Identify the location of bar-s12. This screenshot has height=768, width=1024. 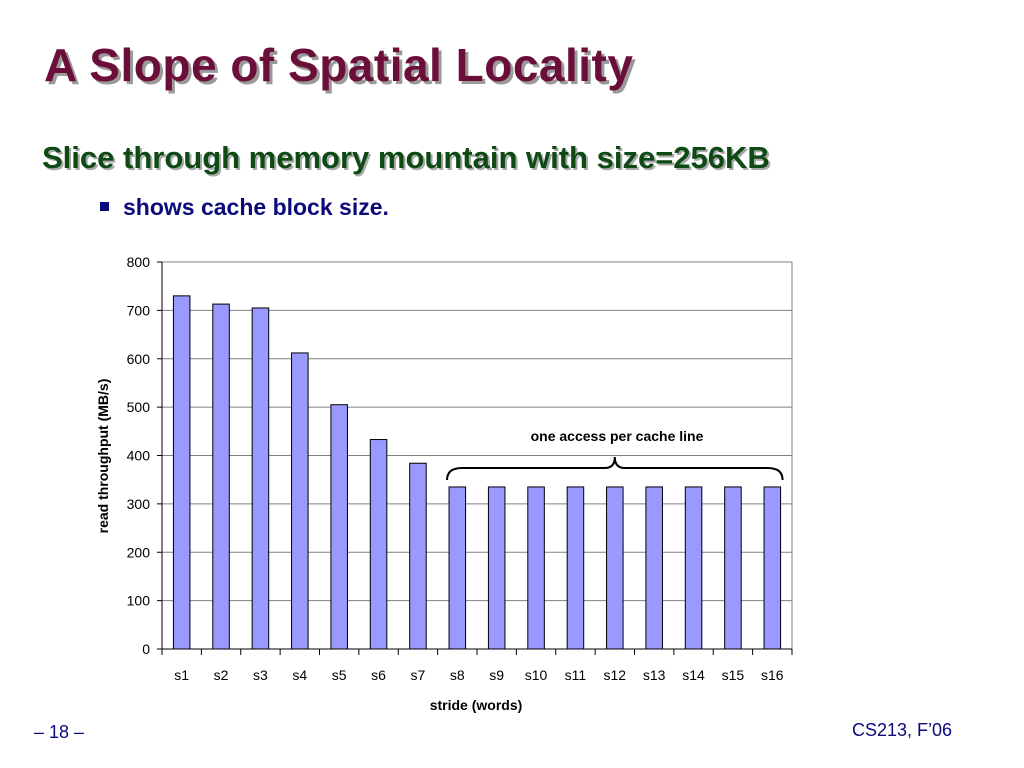
(615, 568).